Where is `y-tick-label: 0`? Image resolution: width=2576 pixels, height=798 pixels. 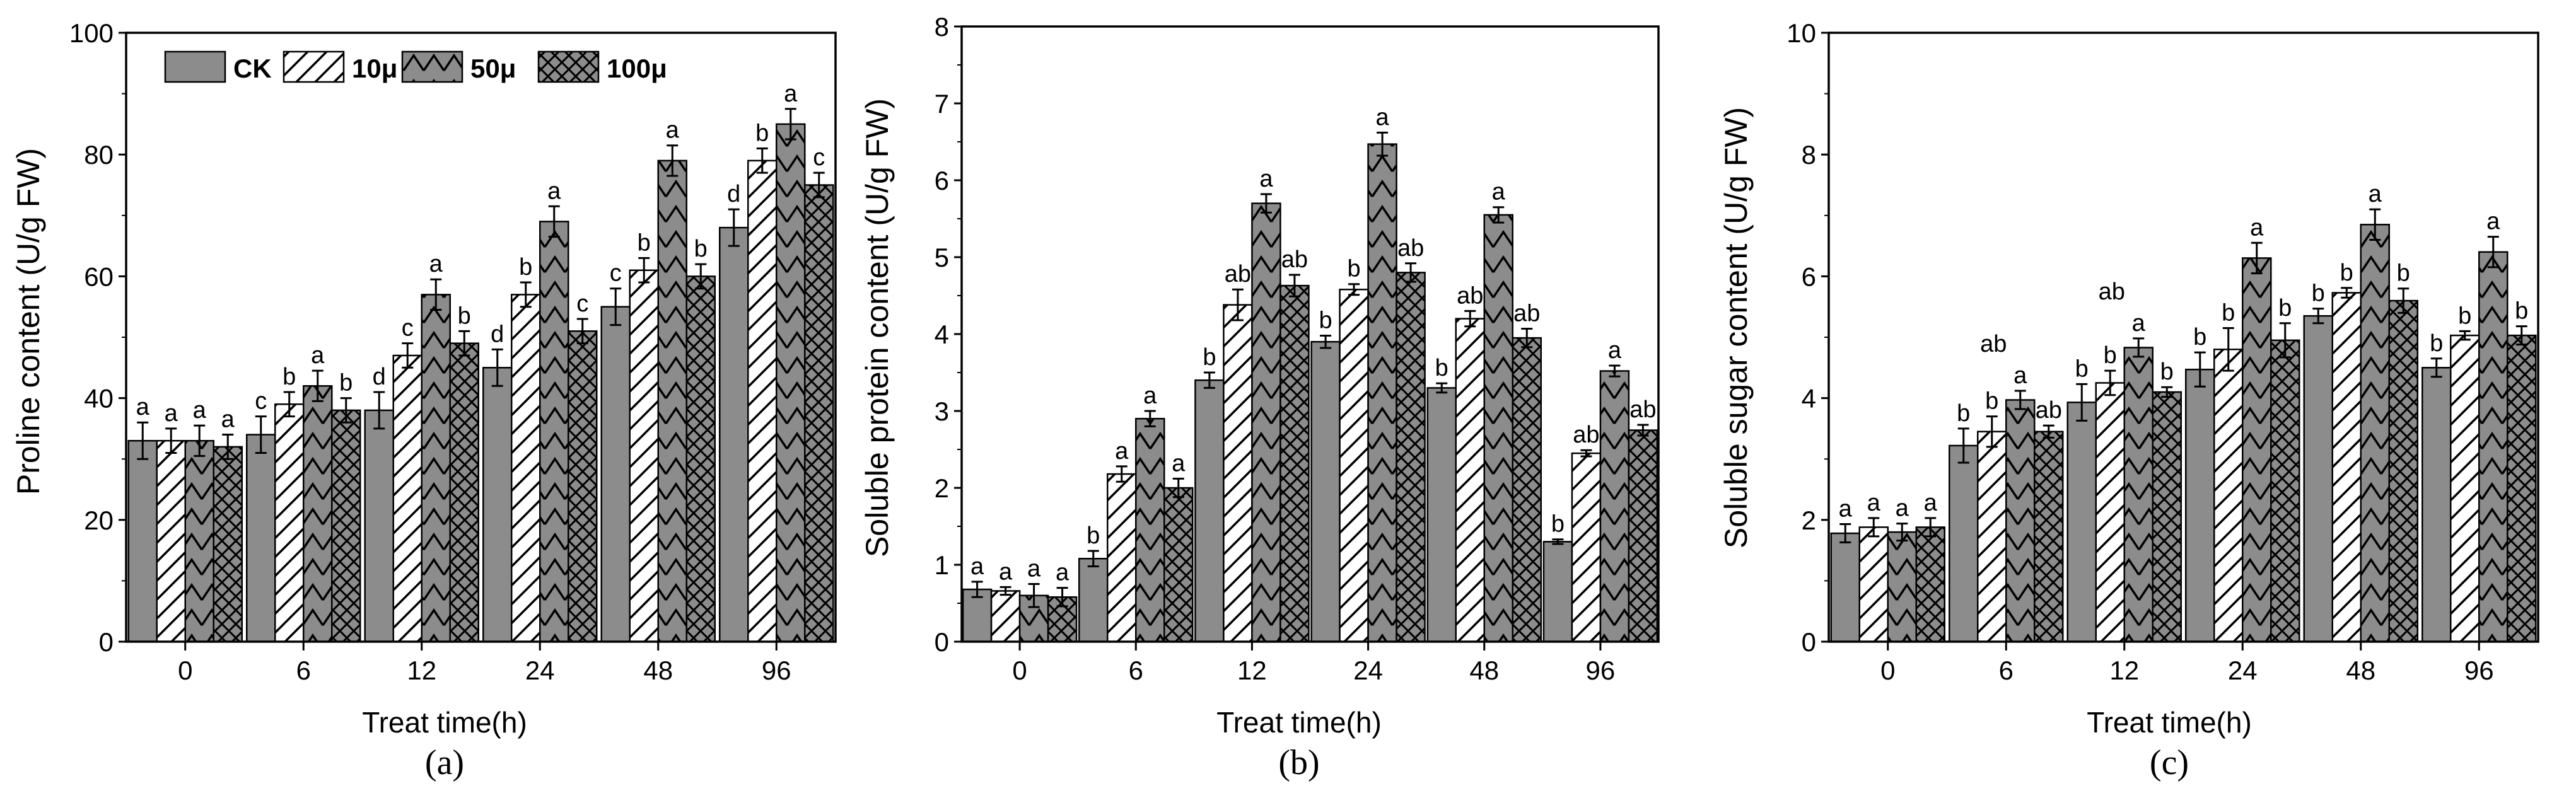
y-tick-label: 0 is located at coordinates (107, 642).